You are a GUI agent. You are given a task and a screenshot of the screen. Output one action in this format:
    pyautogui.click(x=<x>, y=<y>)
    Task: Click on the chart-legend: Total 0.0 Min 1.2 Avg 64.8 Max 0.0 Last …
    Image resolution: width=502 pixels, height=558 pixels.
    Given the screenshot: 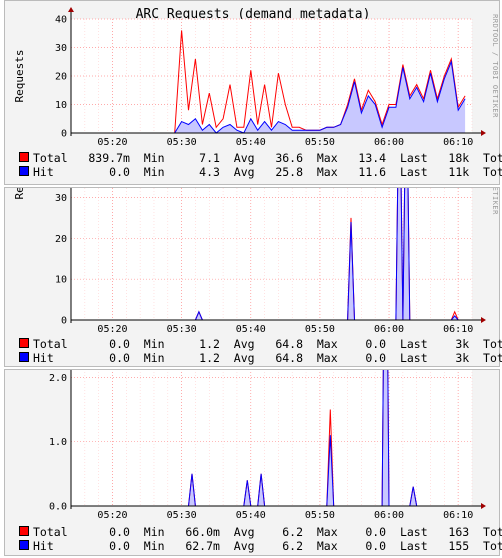 What is the action you would take?
    pyautogui.click(x=260, y=351)
    